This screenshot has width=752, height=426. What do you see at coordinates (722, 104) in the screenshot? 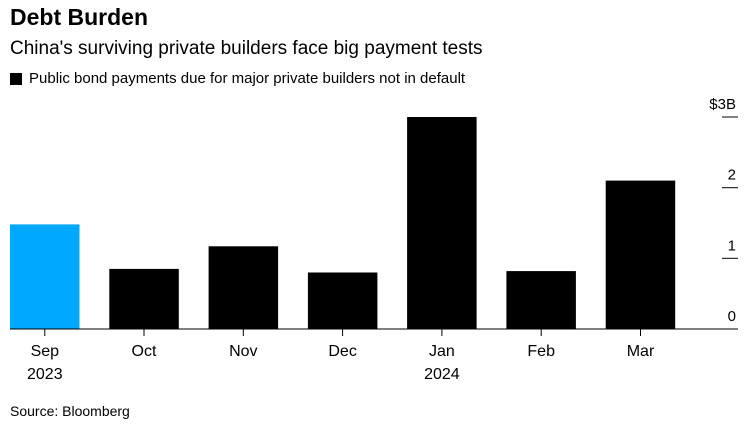
I see `y-tick-label-3: $3B` at bounding box center [722, 104].